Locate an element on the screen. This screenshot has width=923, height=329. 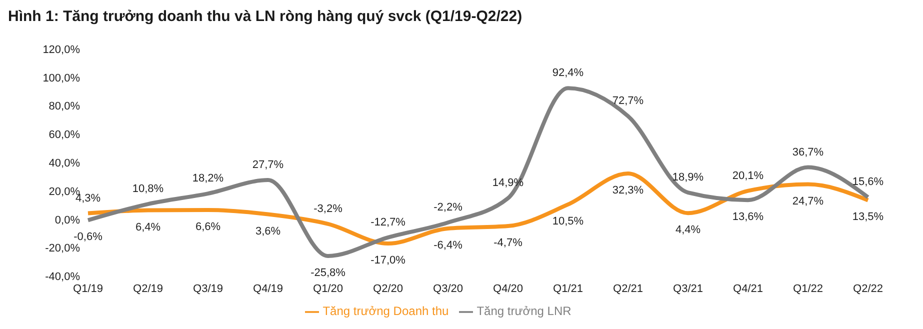
data-label: 15,6% is located at coordinates (868, 182).